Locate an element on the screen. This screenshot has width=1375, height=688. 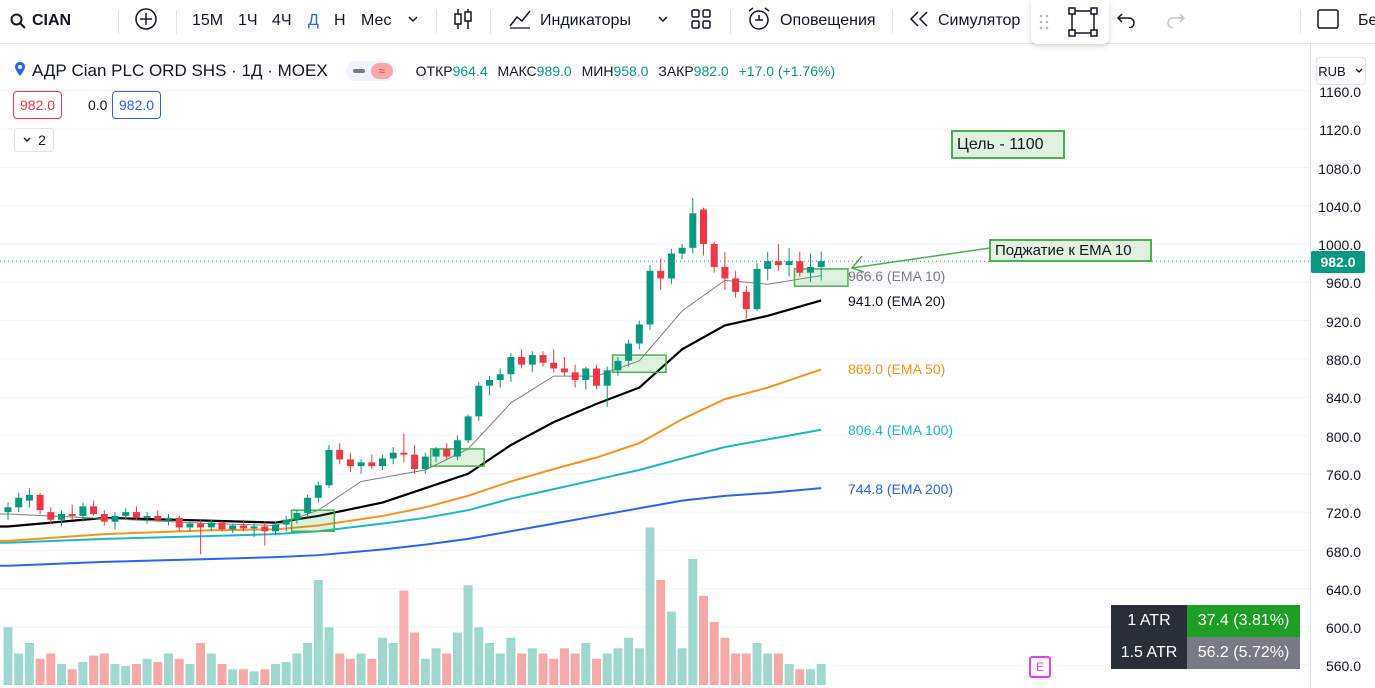
undo-button is located at coordinates (1127, 21).